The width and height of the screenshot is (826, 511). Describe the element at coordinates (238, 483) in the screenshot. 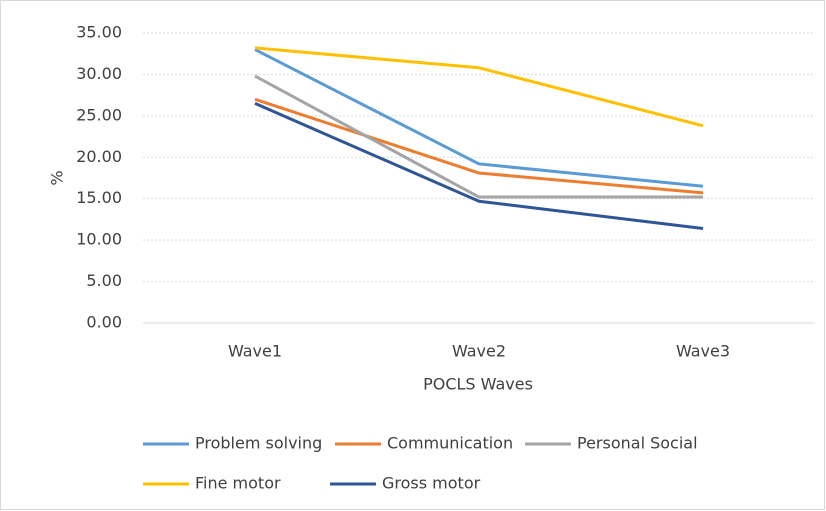

I see `legend-label: Fine motor` at that location.